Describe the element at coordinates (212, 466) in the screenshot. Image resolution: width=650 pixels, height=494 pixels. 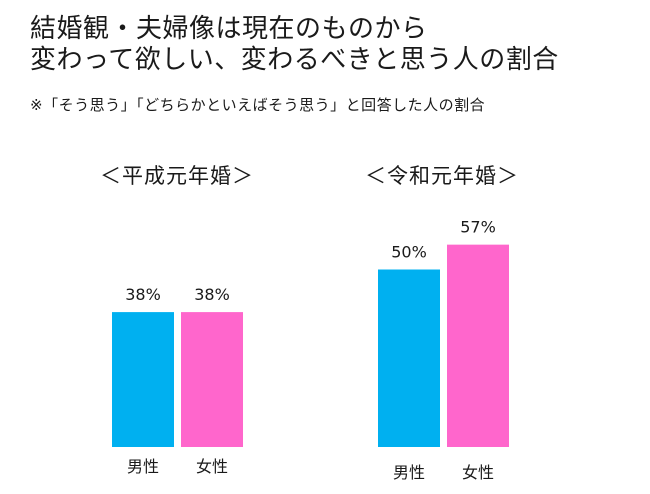
I see `category-label-heisei-female: 女性` at that location.